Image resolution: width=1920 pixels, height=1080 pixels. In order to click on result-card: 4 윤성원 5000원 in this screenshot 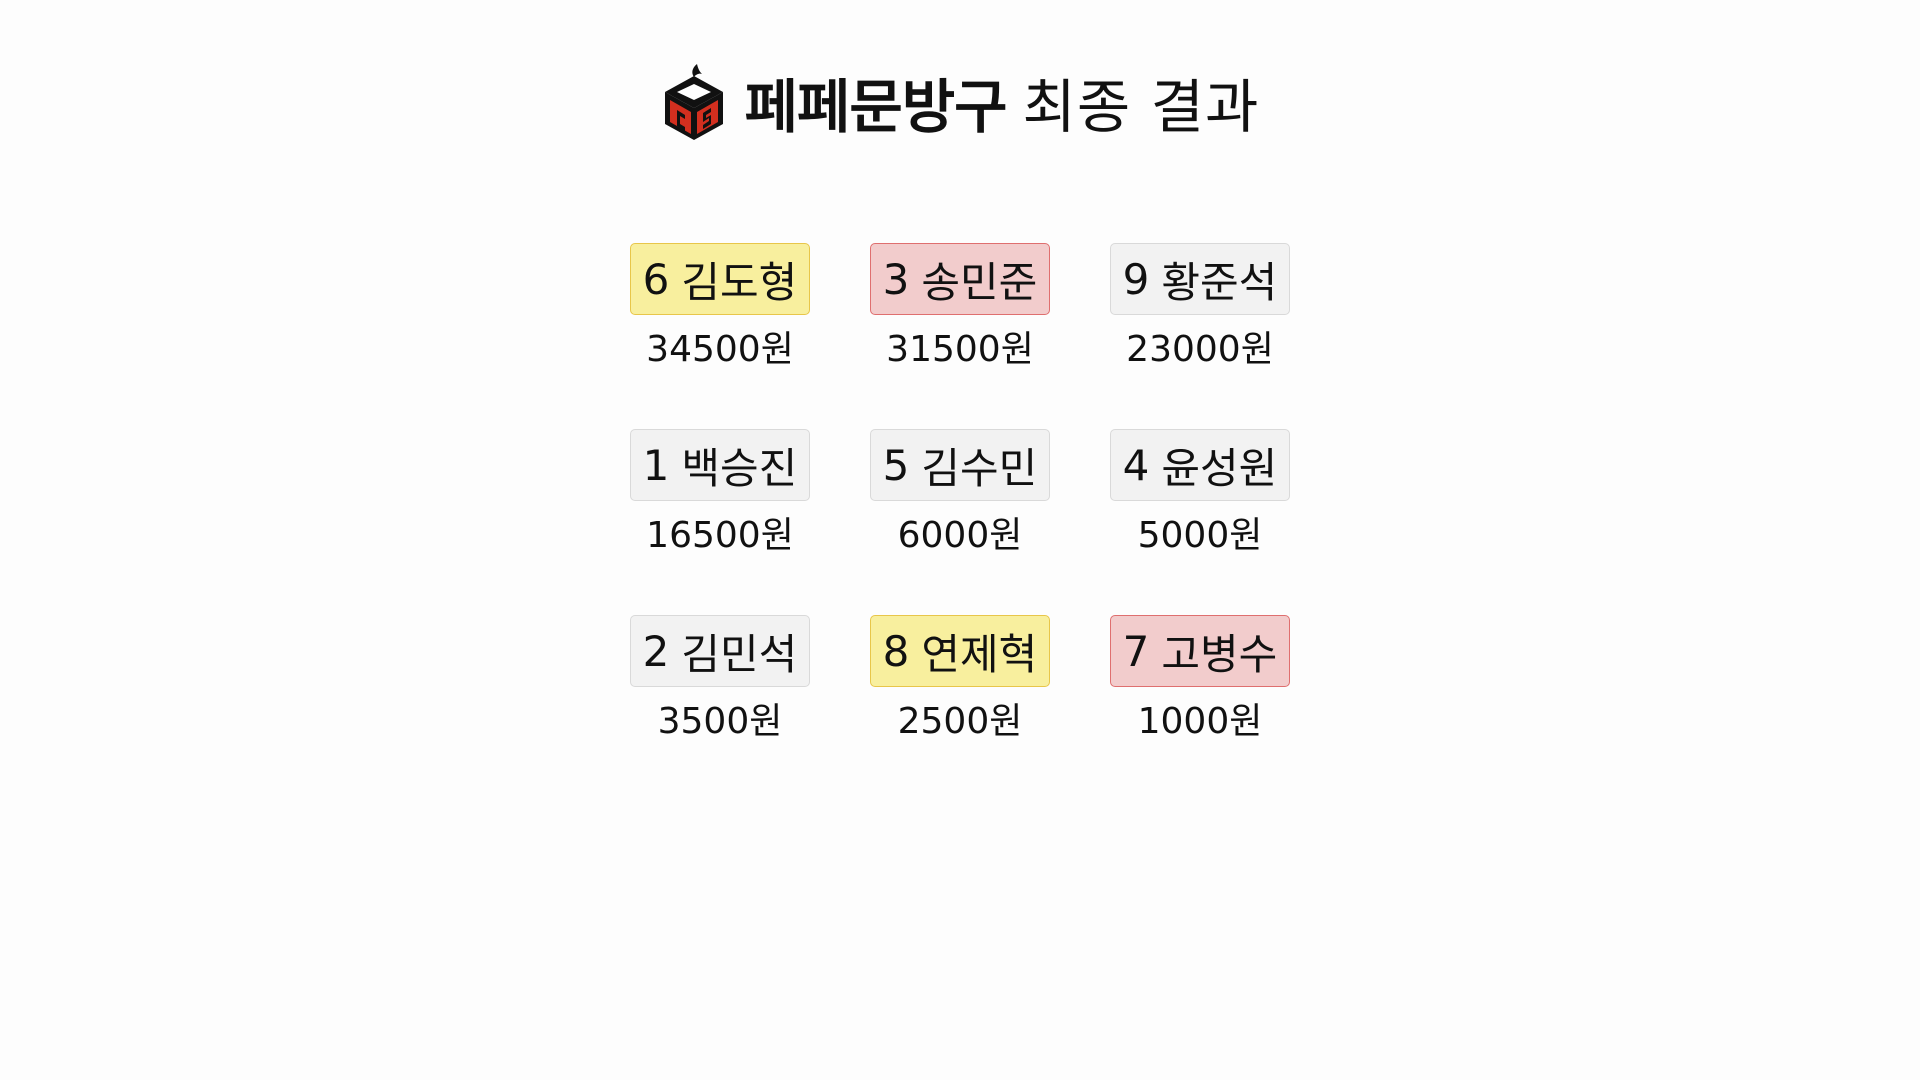, I will do `click(1200, 495)`.